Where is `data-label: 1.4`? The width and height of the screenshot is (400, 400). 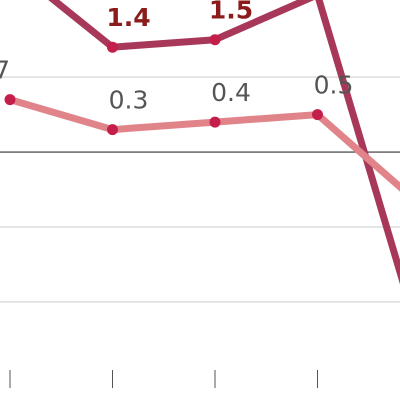 data-label: 1.4 is located at coordinates (128, 17).